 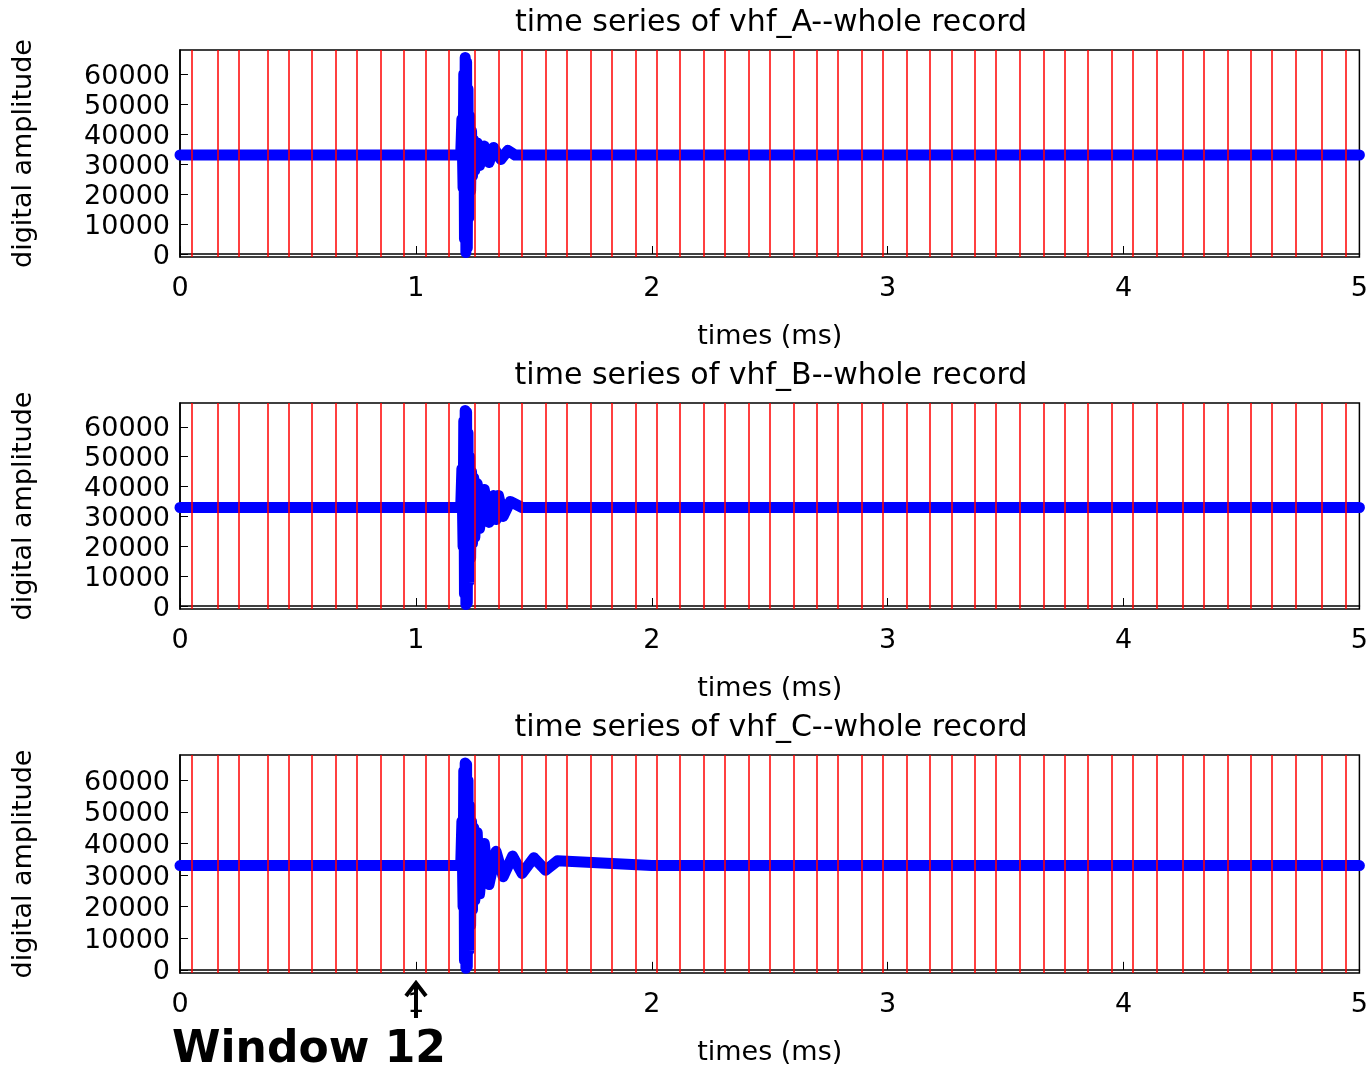 What do you see at coordinates (771, 373) in the screenshot?
I see `chart-title: time series of vhf_B--whole record` at bounding box center [771, 373].